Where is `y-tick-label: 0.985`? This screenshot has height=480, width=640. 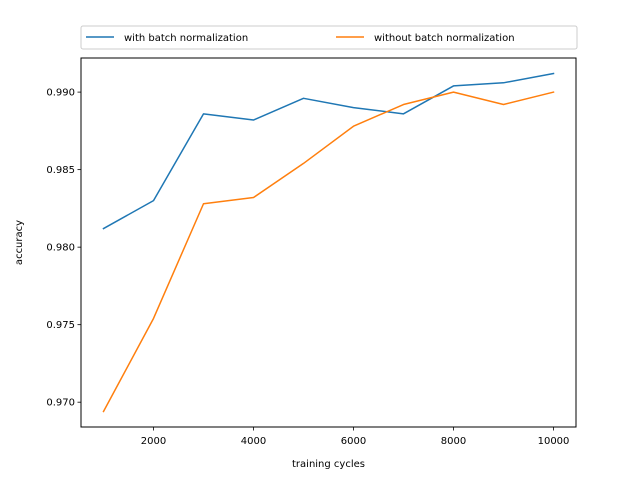 y-tick-label: 0.985 is located at coordinates (60, 170).